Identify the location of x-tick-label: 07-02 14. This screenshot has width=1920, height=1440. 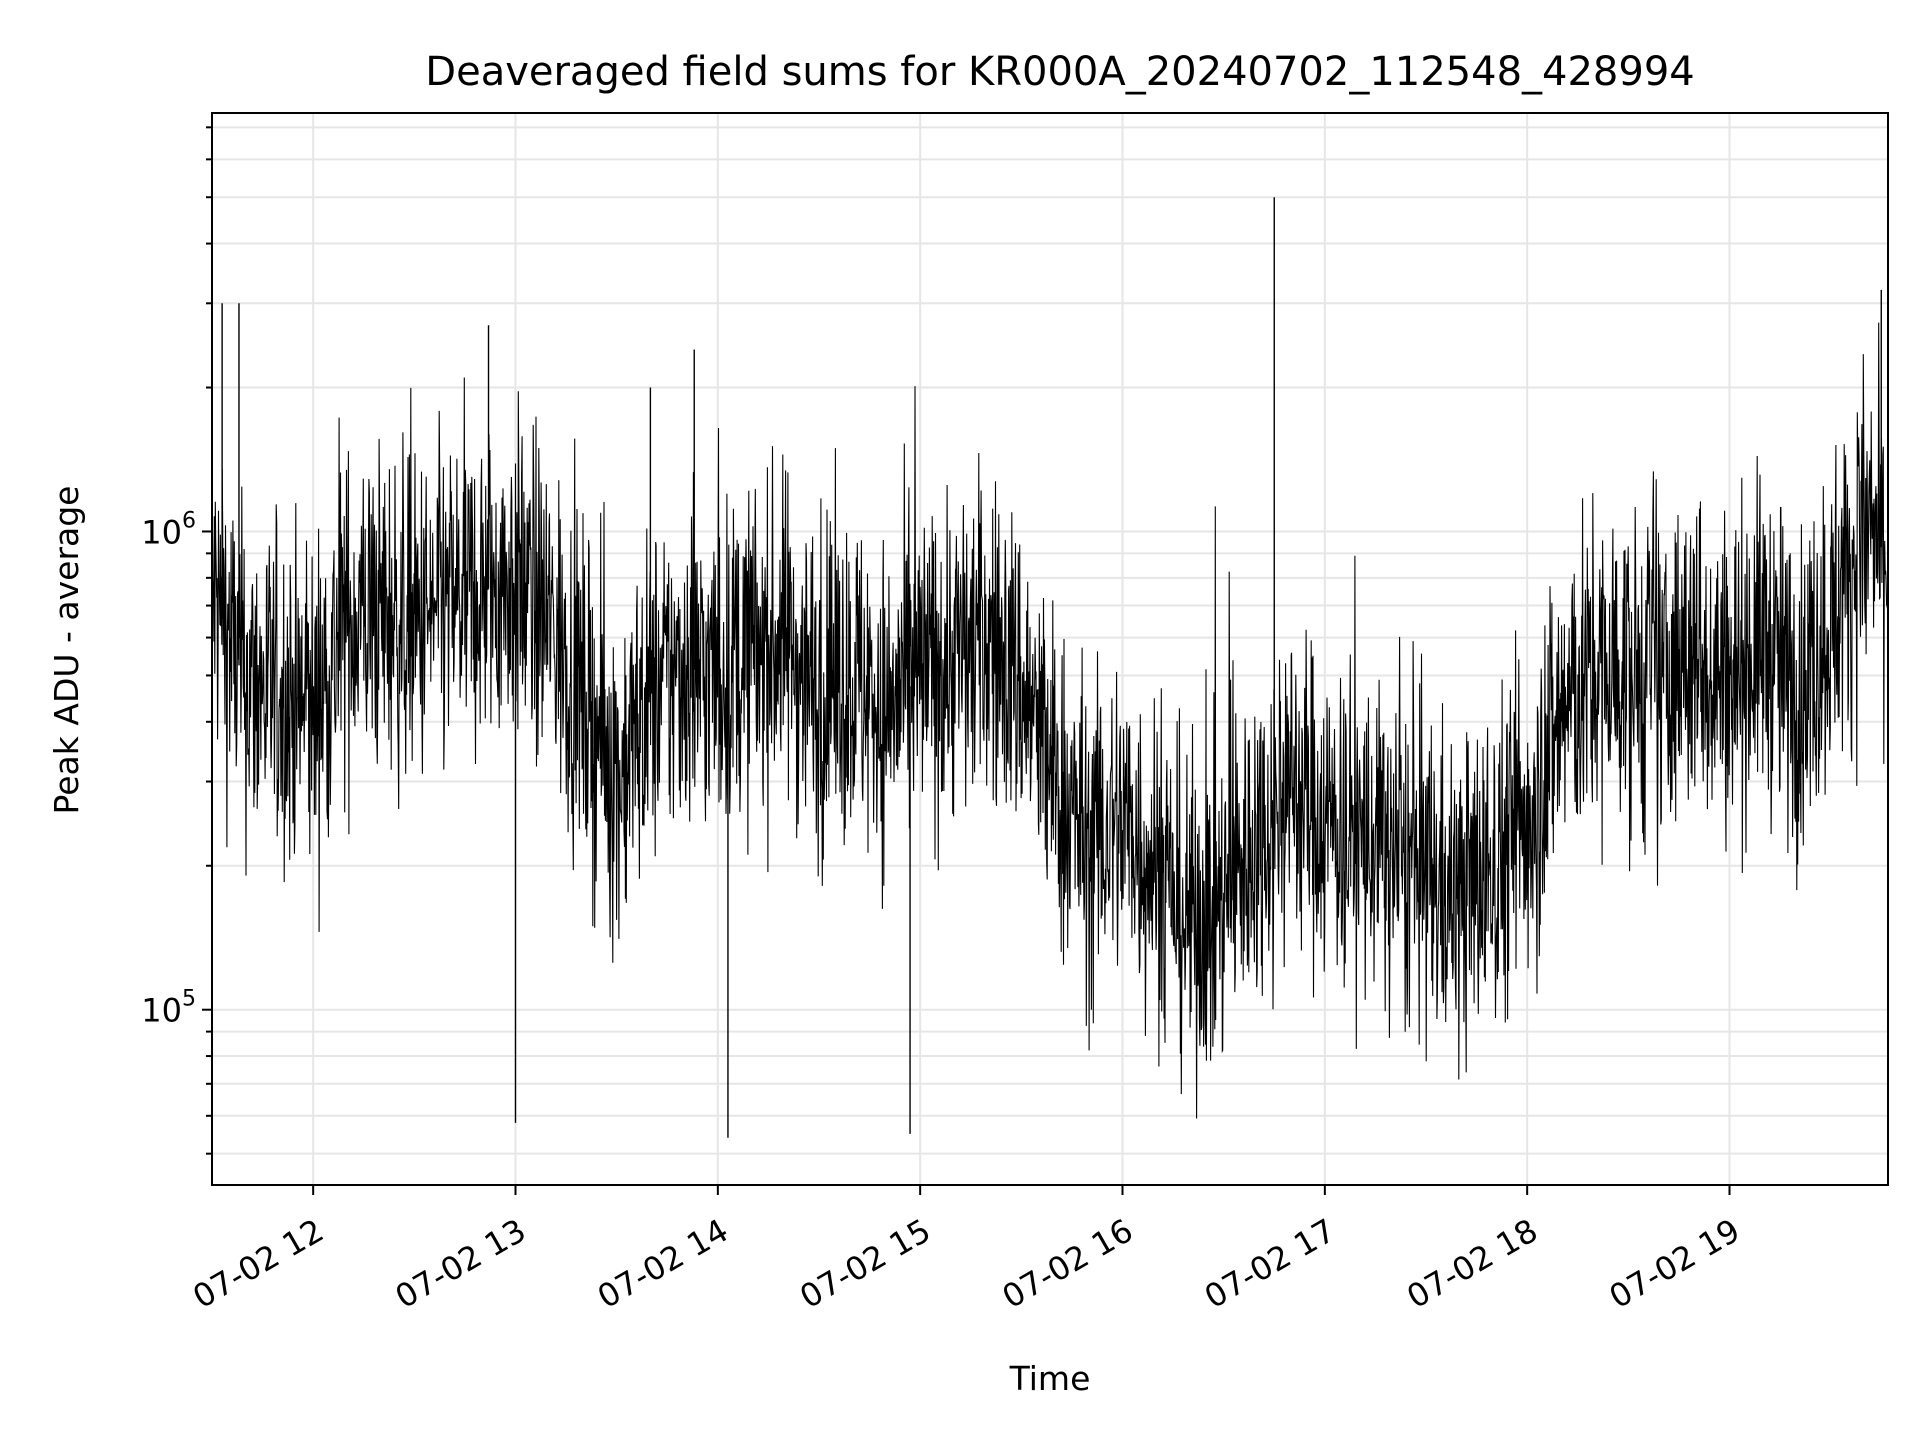
(663, 1263).